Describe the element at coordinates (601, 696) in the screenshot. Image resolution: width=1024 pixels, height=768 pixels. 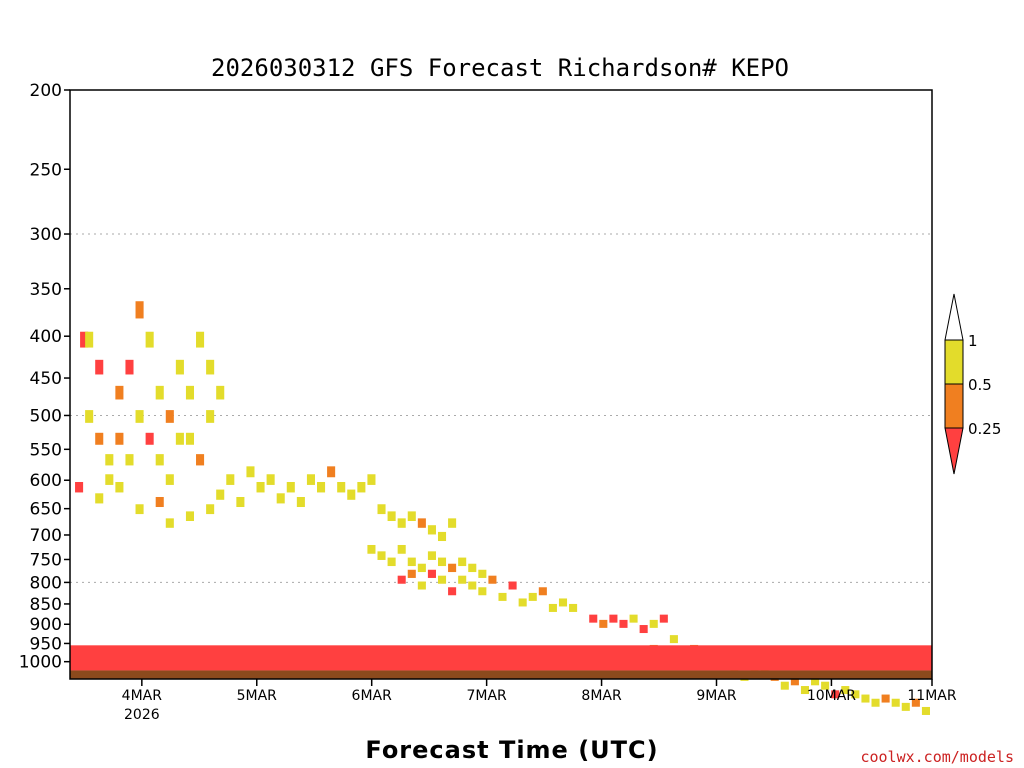
I see `x-tick-label: 8MAR` at that location.